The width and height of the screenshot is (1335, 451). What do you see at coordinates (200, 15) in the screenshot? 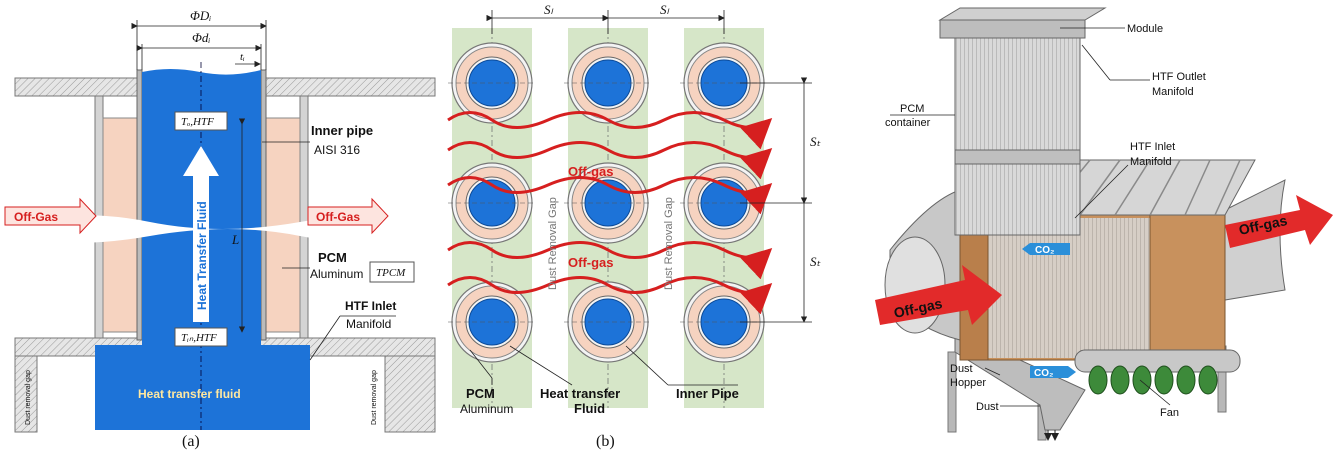
I see `dim-D: ΦDᵢ` at bounding box center [200, 15].